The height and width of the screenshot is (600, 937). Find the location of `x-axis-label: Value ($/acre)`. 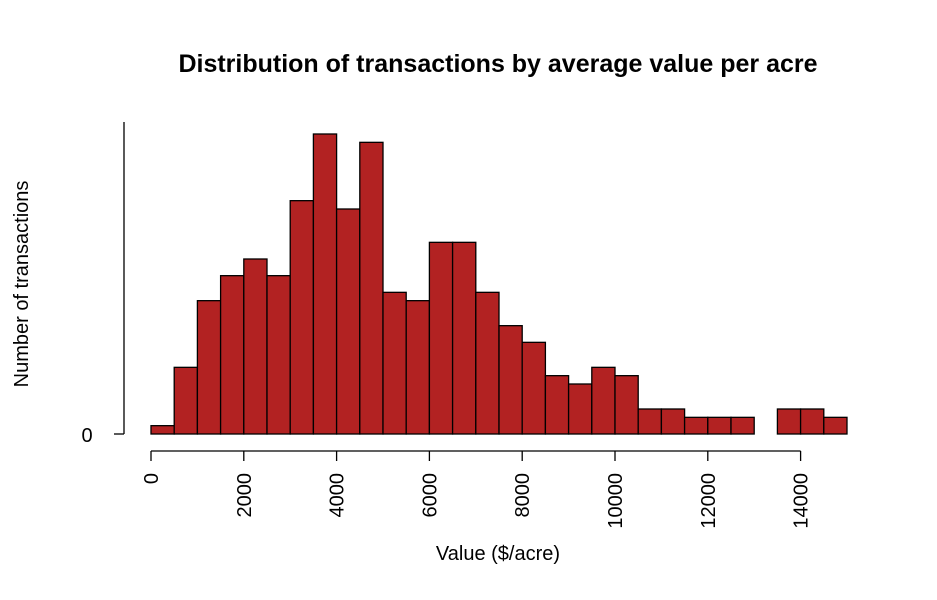

x-axis-label: Value ($/acre) is located at coordinates (498, 554).